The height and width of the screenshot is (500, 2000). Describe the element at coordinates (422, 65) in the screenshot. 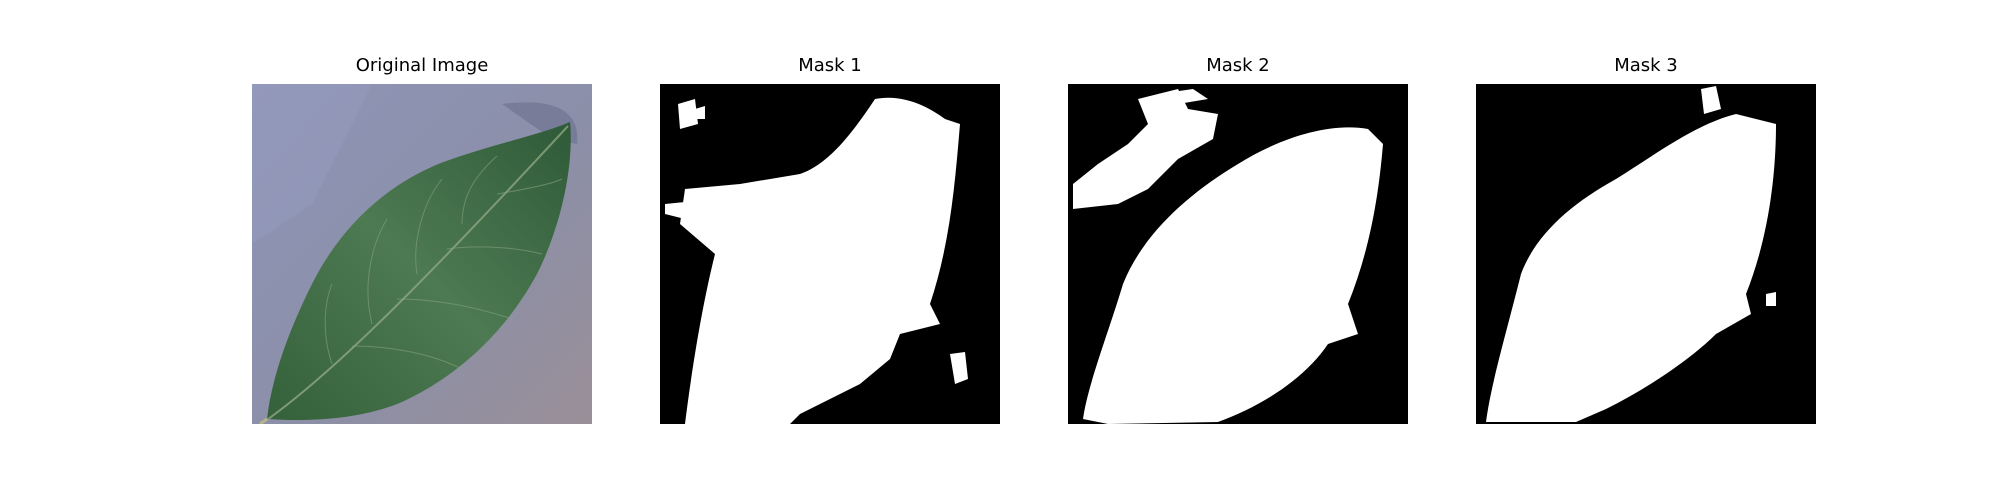

I see `panel-title: Original Image` at that location.